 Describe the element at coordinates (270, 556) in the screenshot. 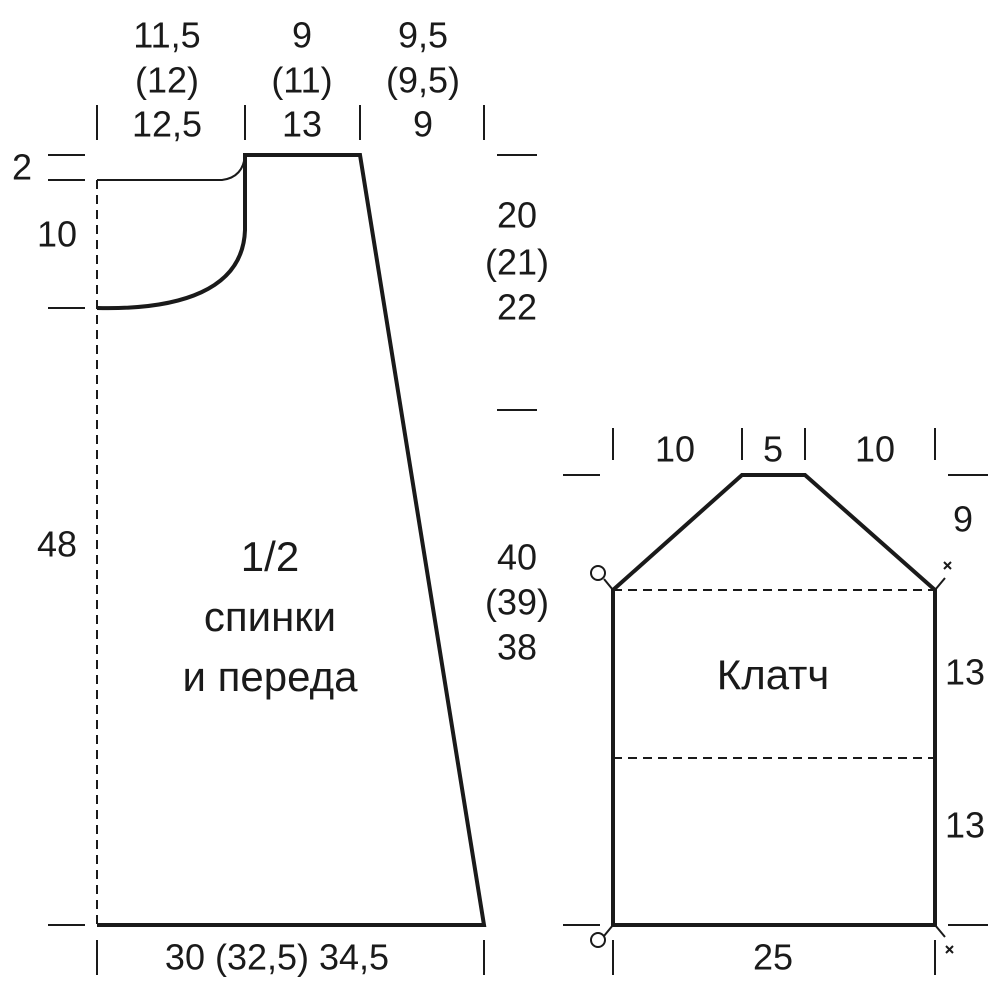

I see `label: 1/2` at that location.